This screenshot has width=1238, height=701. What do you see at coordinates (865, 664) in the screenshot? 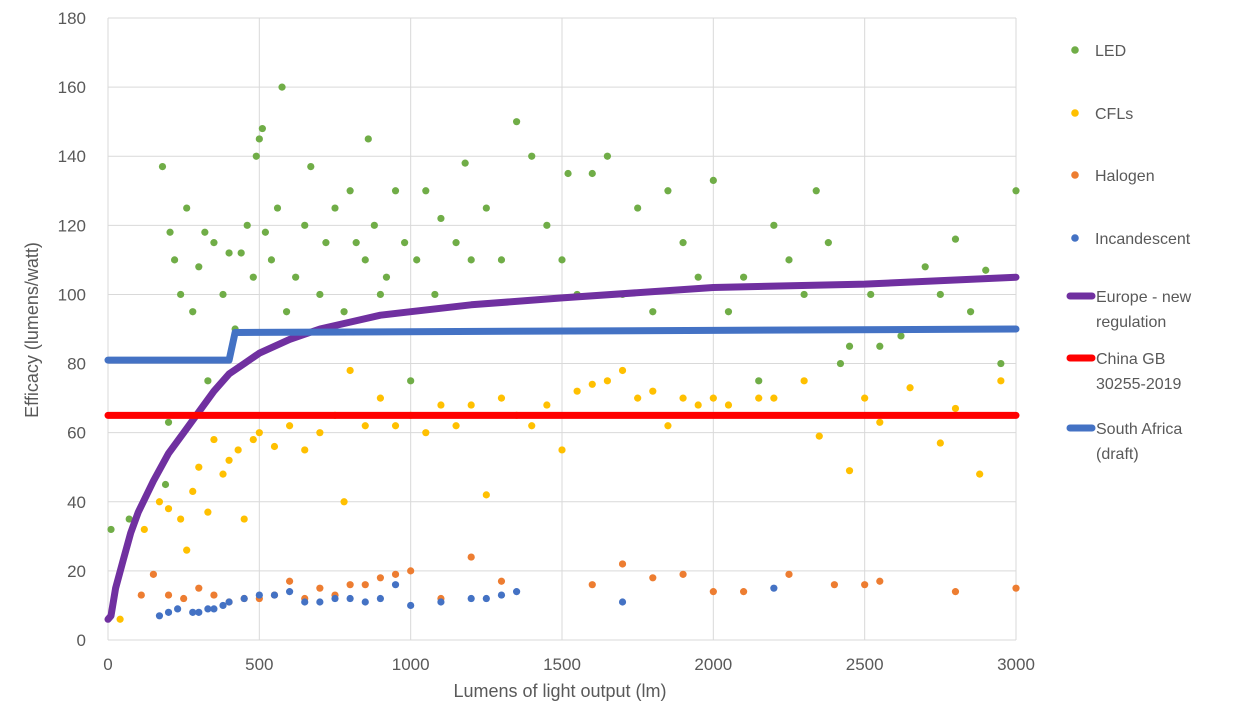
I see `x-tick-label: 2500` at bounding box center [865, 664].